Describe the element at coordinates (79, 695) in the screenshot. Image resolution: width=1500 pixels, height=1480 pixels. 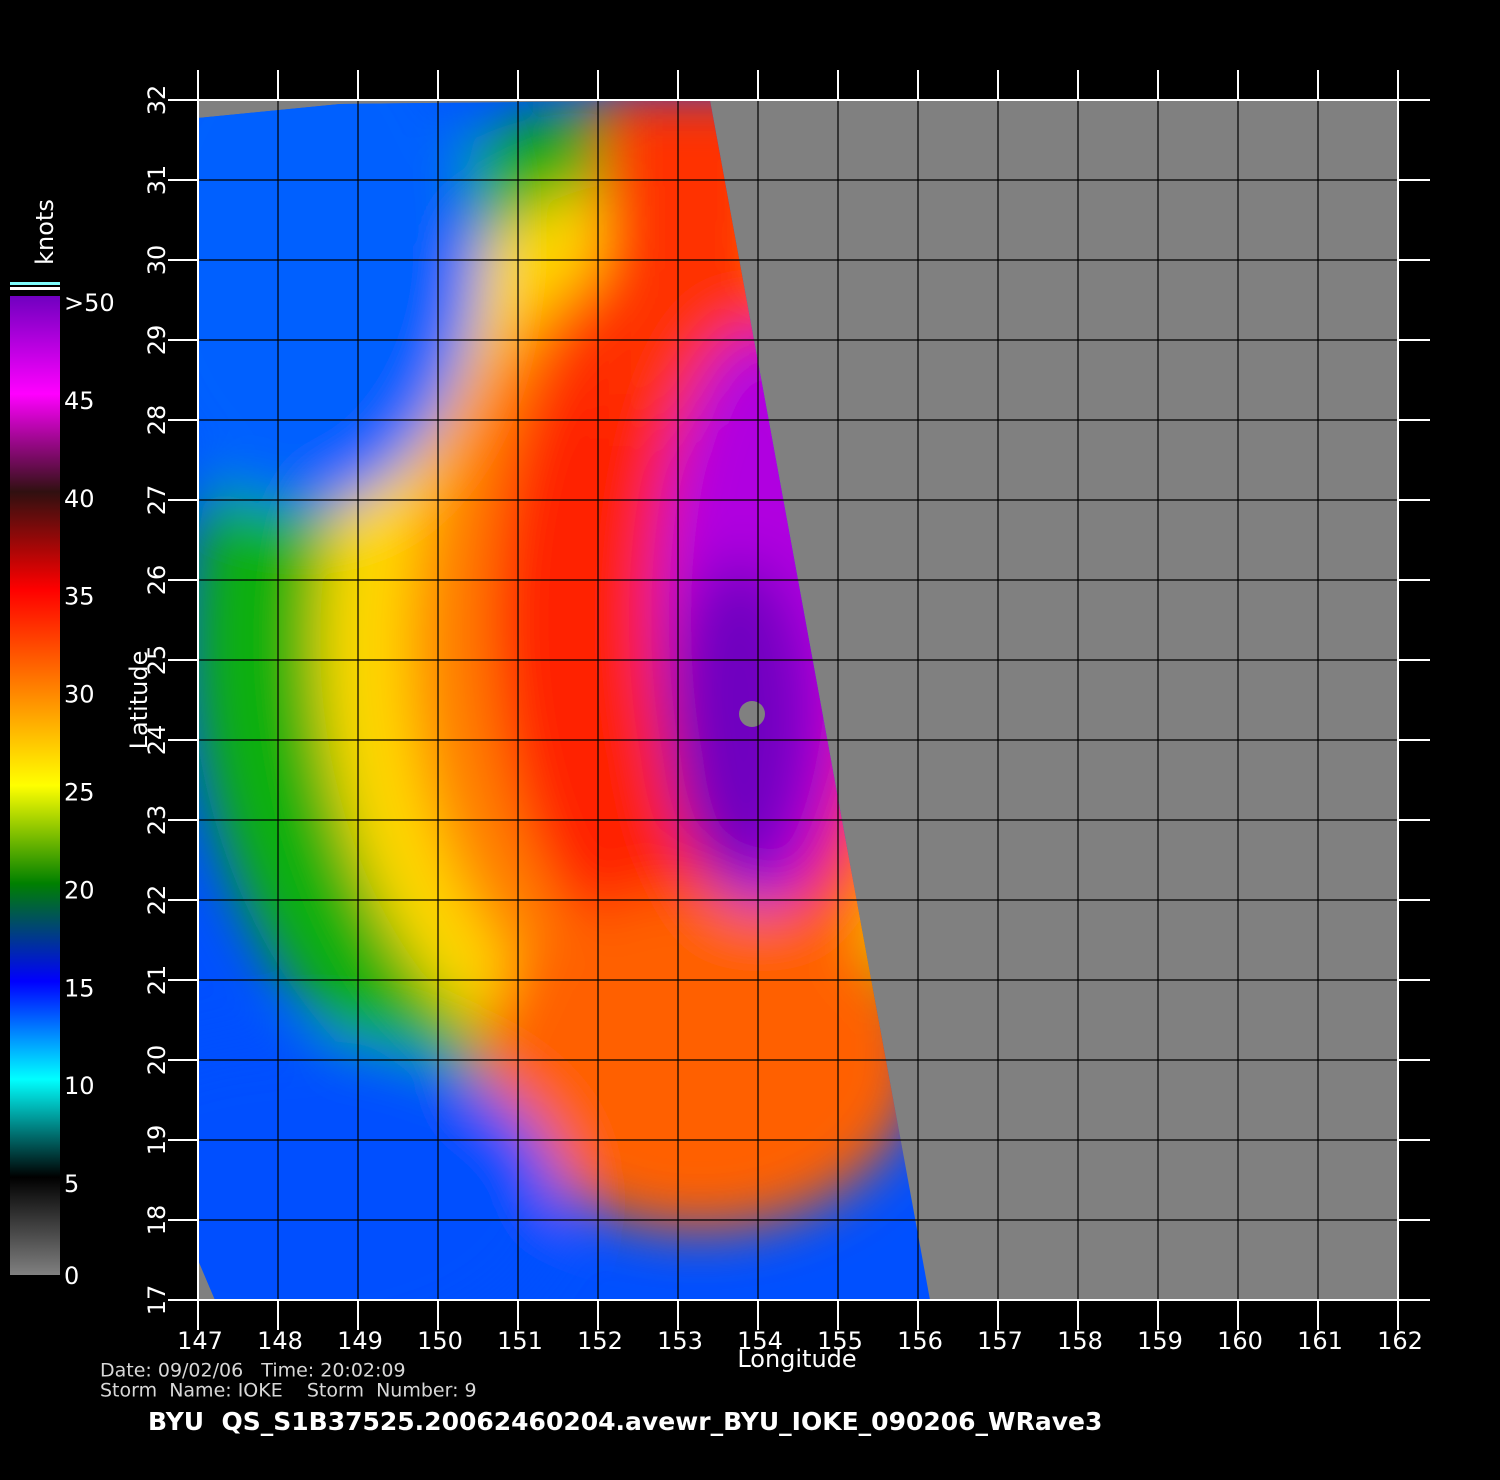
I see `colorbar-tick-label: 30` at that location.